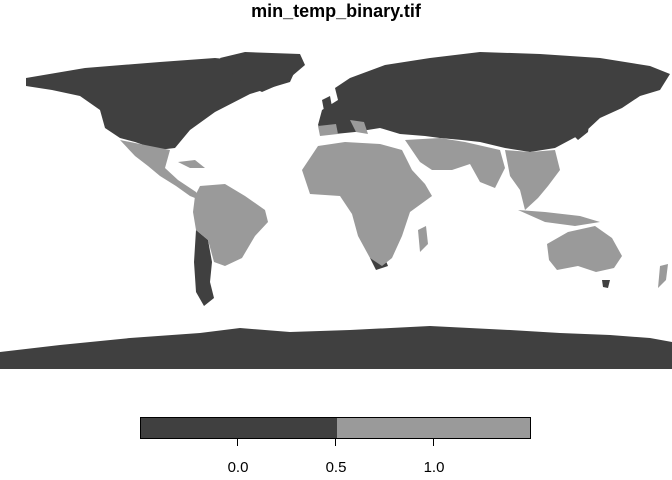  I want to click on region-south-asia, so click(455, 163).